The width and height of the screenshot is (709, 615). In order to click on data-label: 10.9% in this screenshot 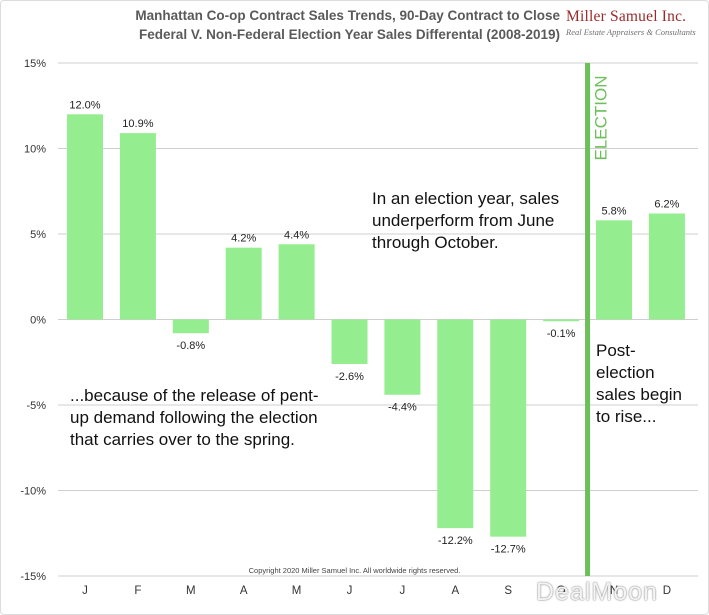, I will do `click(137, 124)`.